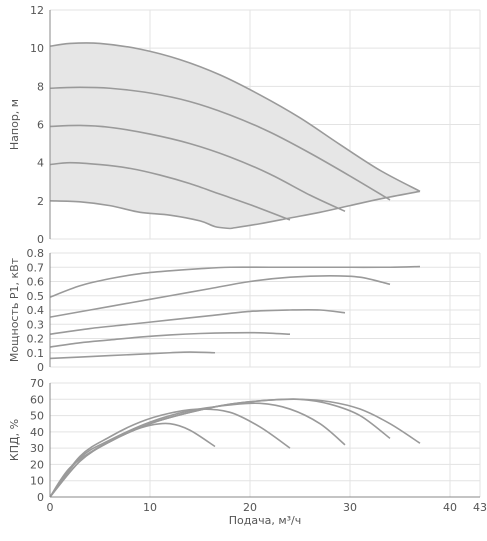 The height and width of the screenshot is (541, 487). What do you see at coordinates (14, 124) in the screenshot?
I see `y-axis-label: Напор, м` at bounding box center [14, 124].